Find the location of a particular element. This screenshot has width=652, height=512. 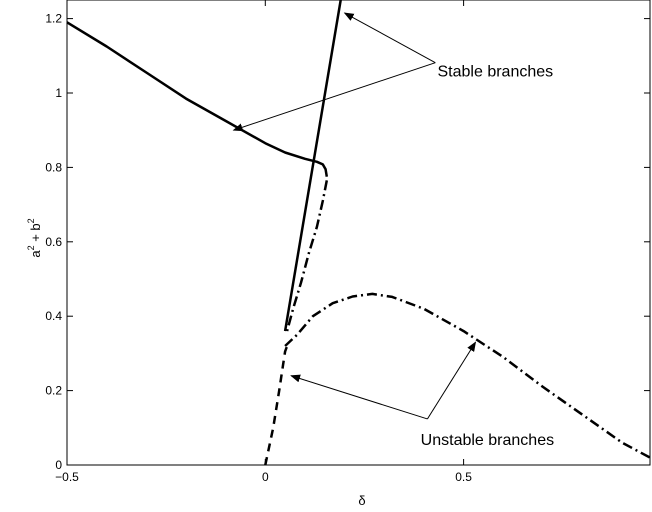

y-axis-label-a: a is located at coordinates (35, 254).